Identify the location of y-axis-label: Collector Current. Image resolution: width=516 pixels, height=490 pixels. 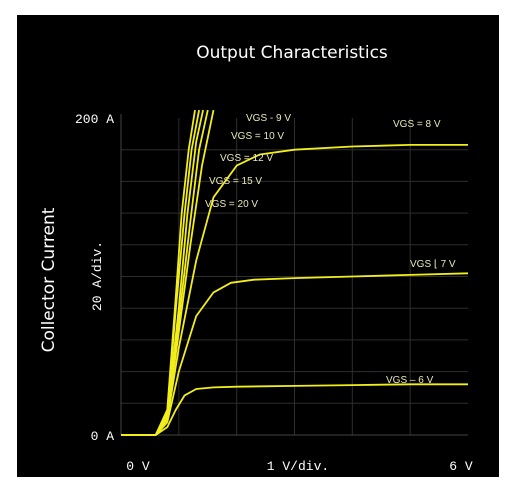
(49, 279).